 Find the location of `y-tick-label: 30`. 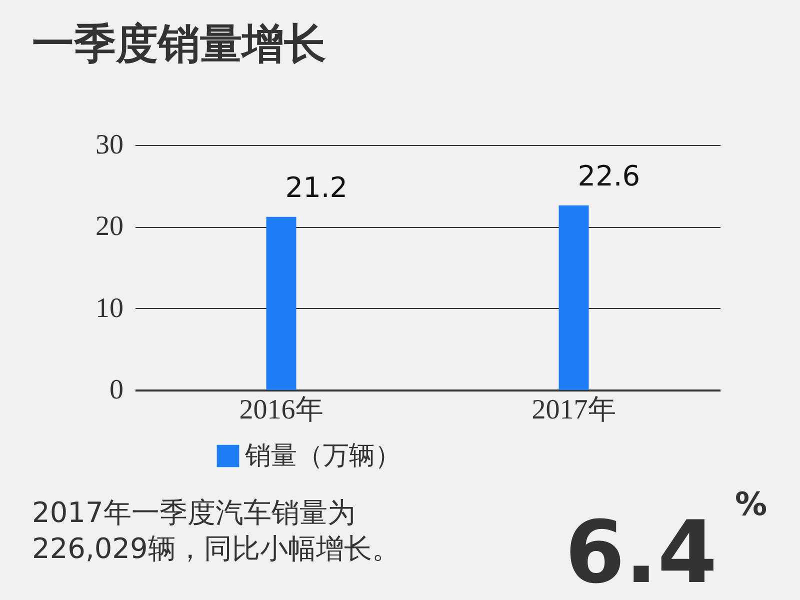

y-tick-label: 30 is located at coordinates (110, 145).